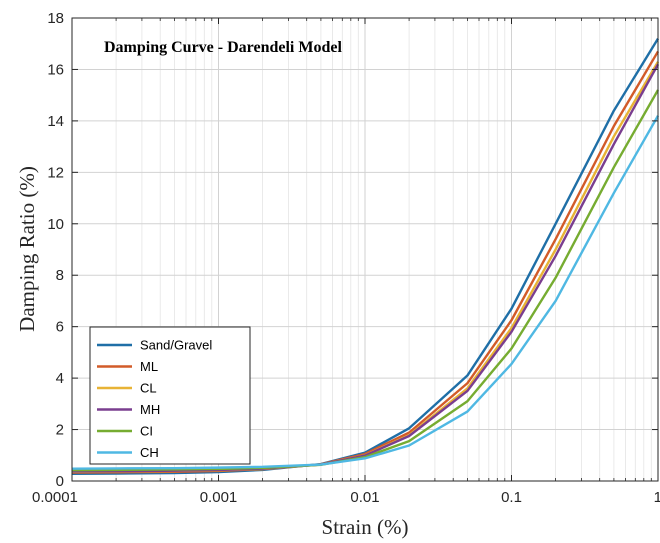 This screenshot has width=660, height=543. I want to click on y-tick-label: 14, so click(55, 121).